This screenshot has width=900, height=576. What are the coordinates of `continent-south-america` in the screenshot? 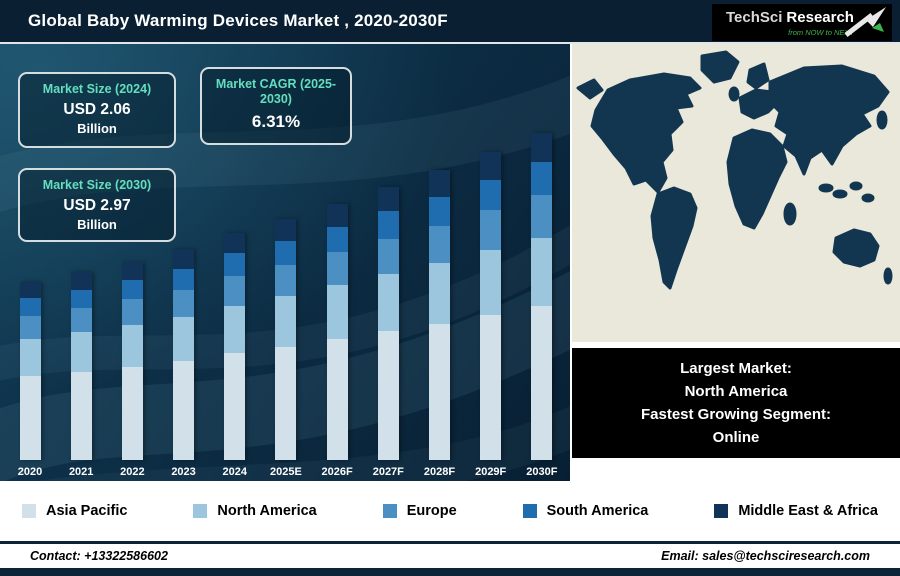 It's located at (674, 238).